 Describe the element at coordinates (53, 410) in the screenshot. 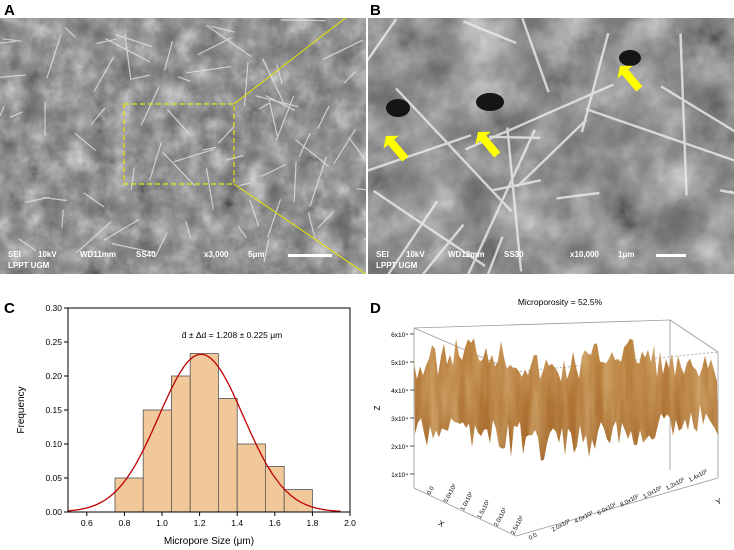

I see `y-tick-label: 0.15` at that location.